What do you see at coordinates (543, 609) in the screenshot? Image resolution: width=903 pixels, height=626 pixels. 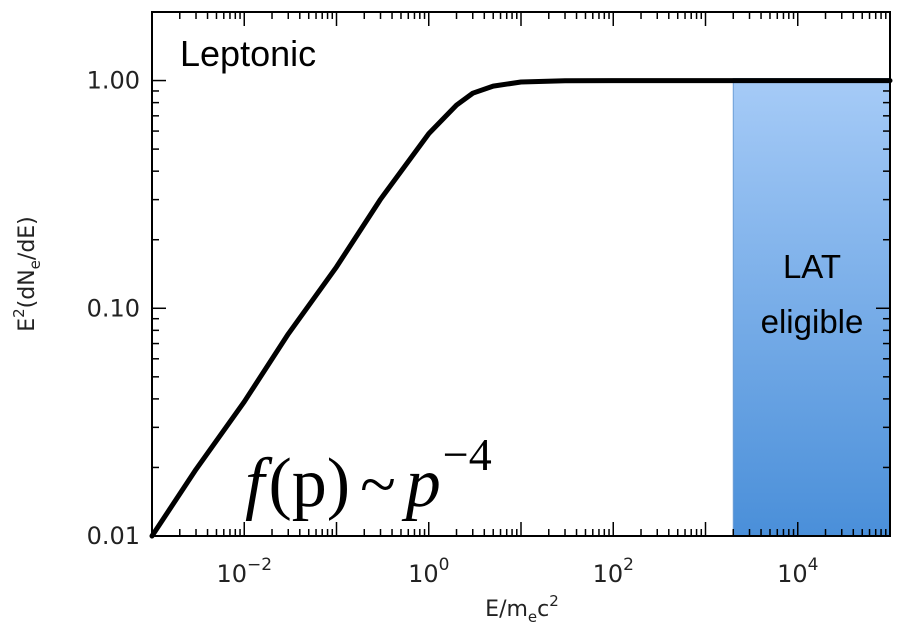 I see `x-axis-title-tail: c` at bounding box center [543, 609].